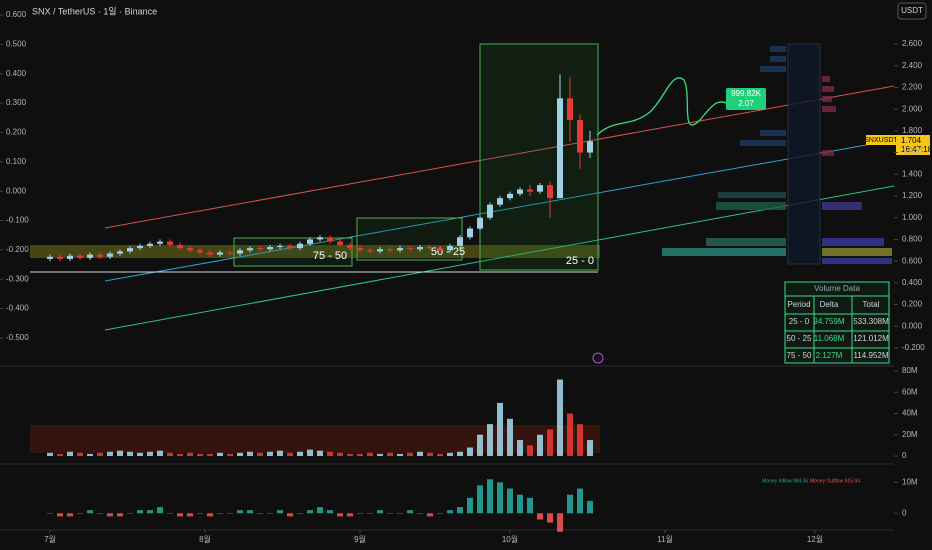  I want to click on y-tick-label: 0.600, so click(16, 14).